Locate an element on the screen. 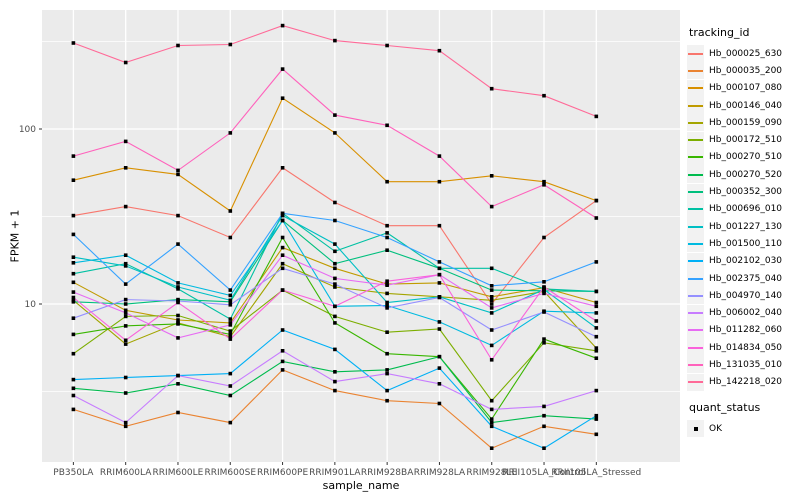 The width and height of the screenshot is (800, 500). legend-item: Hb_000025_630 is located at coordinates (743, 54).